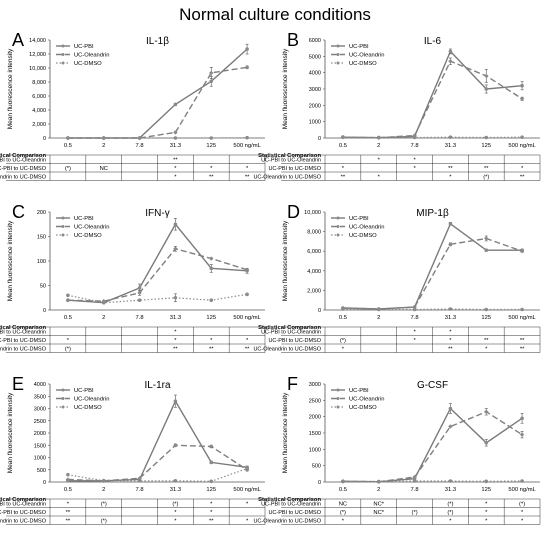 The height and width of the screenshot is (542, 550). I want to click on y-tick-label: 6,000, so click(314, 252).